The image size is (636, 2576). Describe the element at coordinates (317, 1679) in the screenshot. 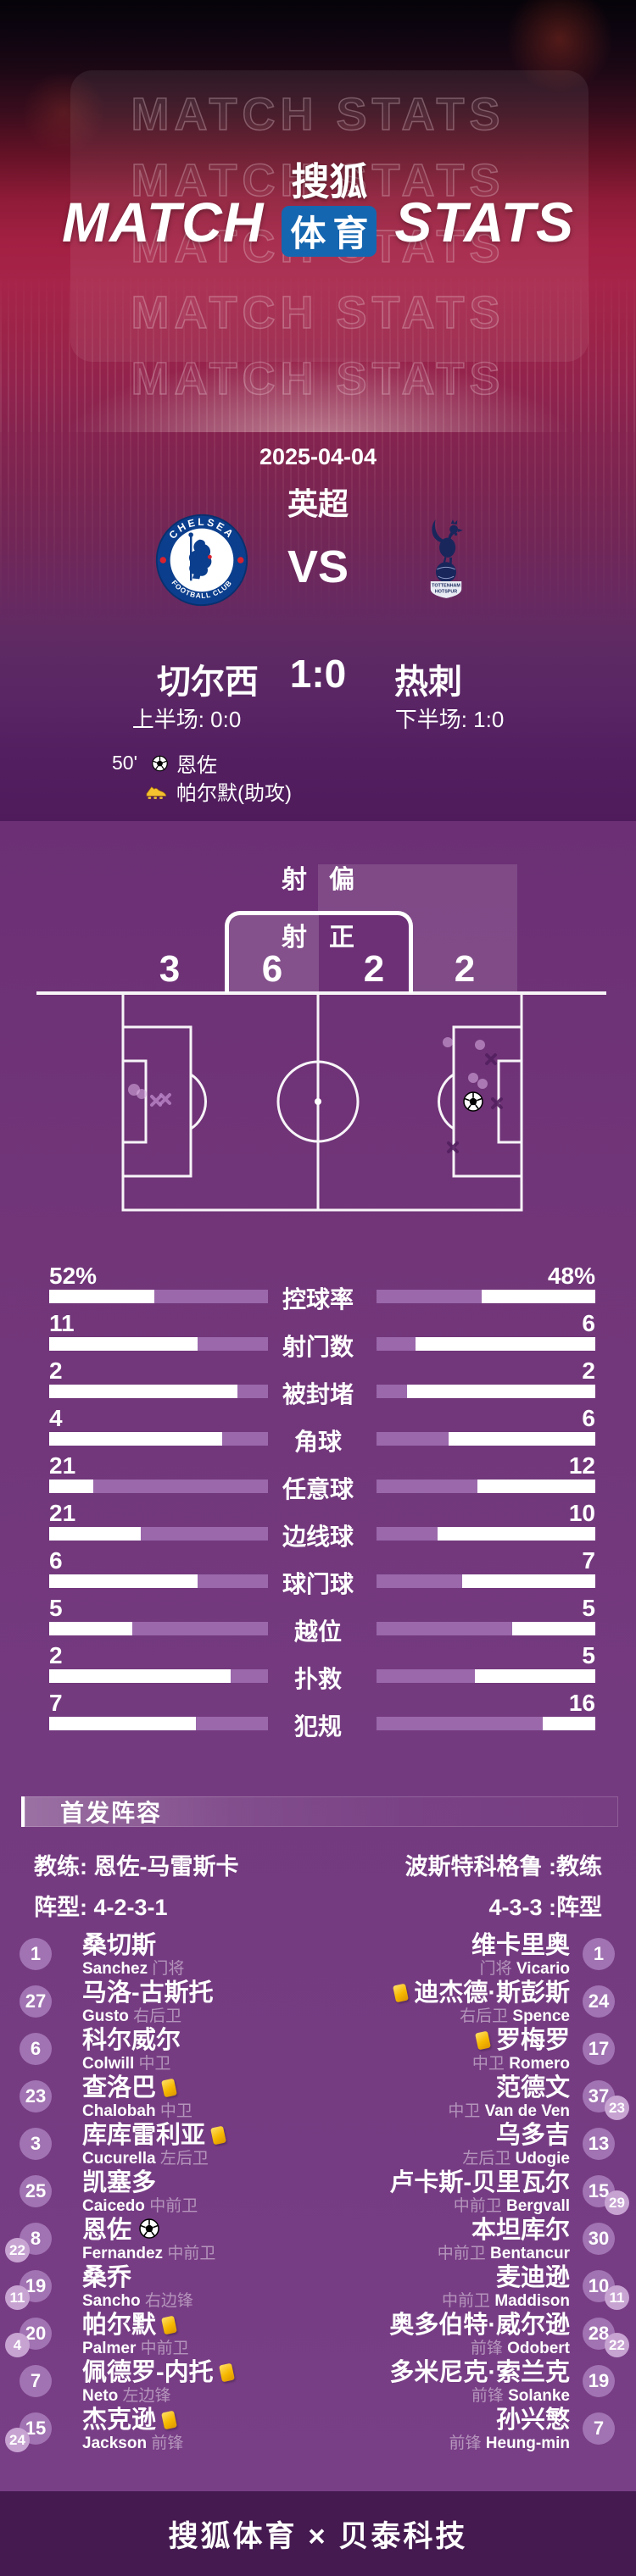

I see `stat-label: 扑救` at that location.